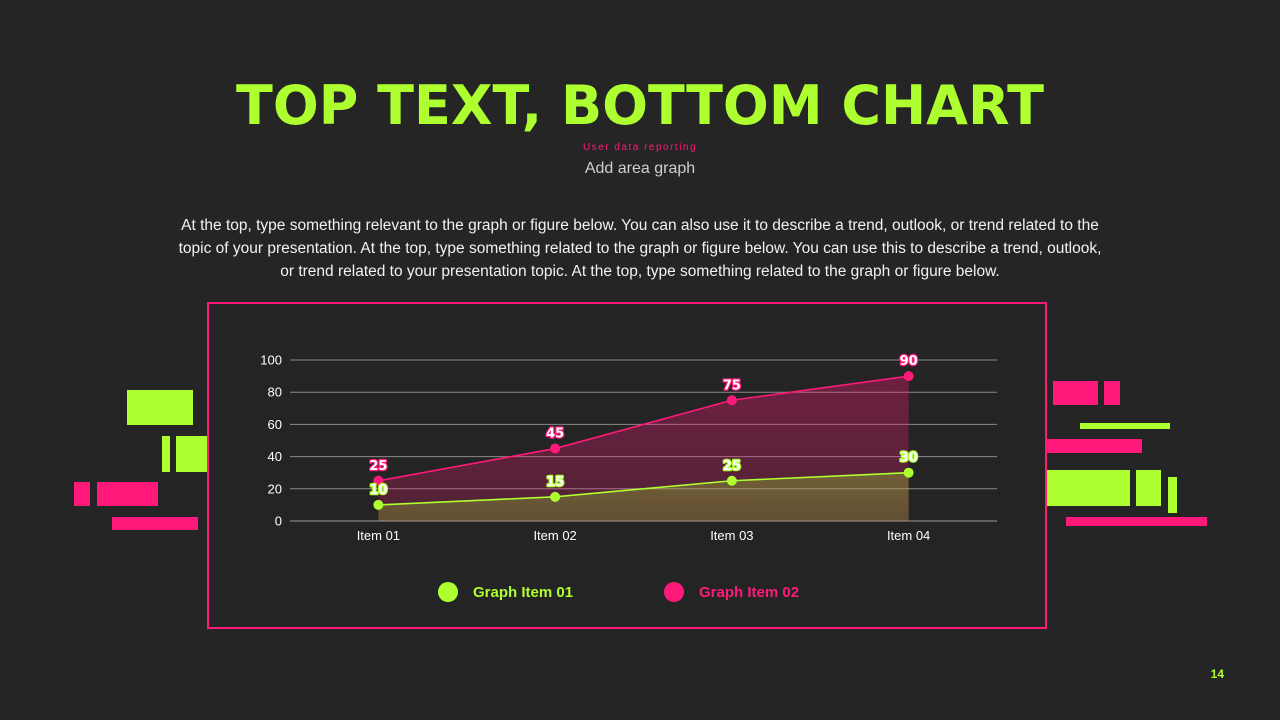  I want to click on x-tick-label: Item 04, so click(908, 535).